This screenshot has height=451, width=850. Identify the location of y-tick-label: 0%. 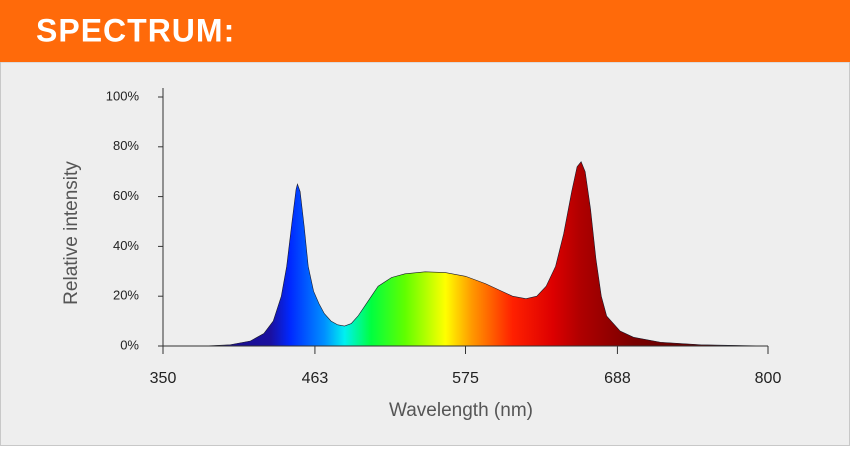
(129, 344).